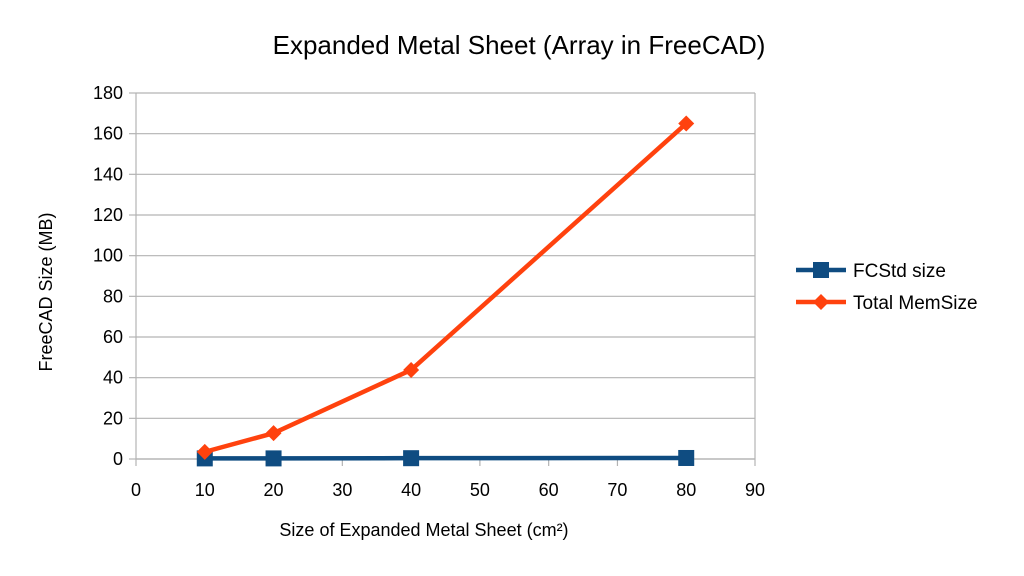  I want to click on y-tick-labels: 0 20 40 60 80 100 120 140 160 180, so click(108, 276).